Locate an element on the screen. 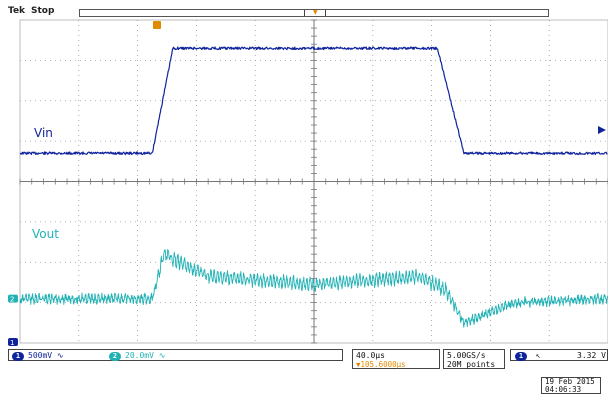  channel-settings-box: 1 500mV ∿ 2 20.0mV ∿ is located at coordinates (175, 355).